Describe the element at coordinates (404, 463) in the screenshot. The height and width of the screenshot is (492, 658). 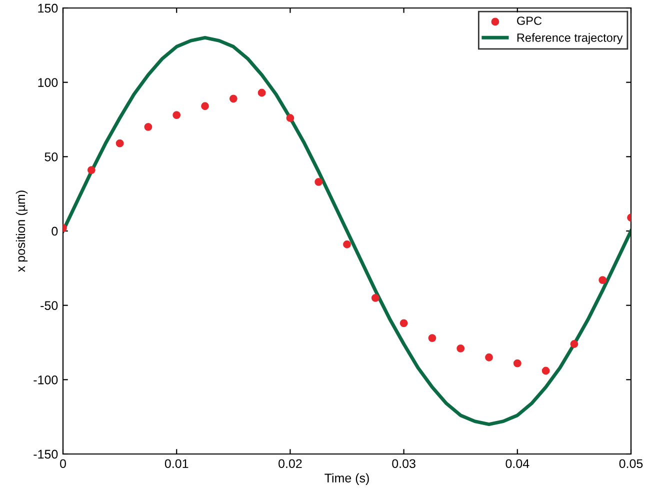
I see `x-tick-label: 0.03` at that location.